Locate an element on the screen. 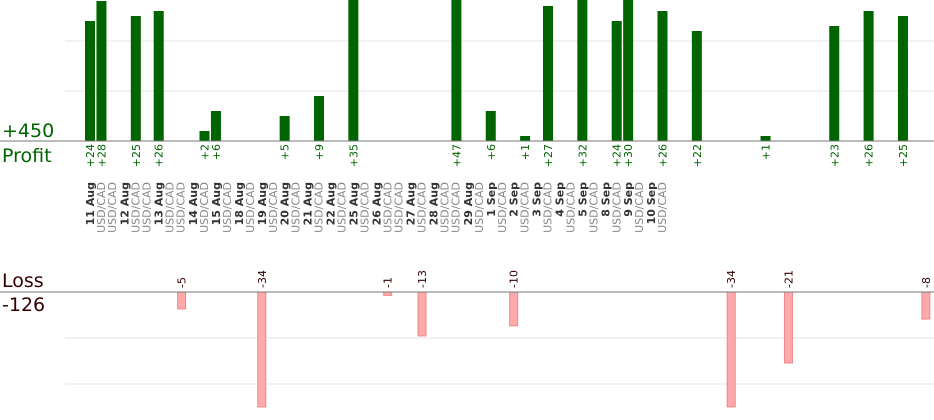 The height and width of the screenshot is (420, 934). profit-value-label: +27 is located at coordinates (548, 155).